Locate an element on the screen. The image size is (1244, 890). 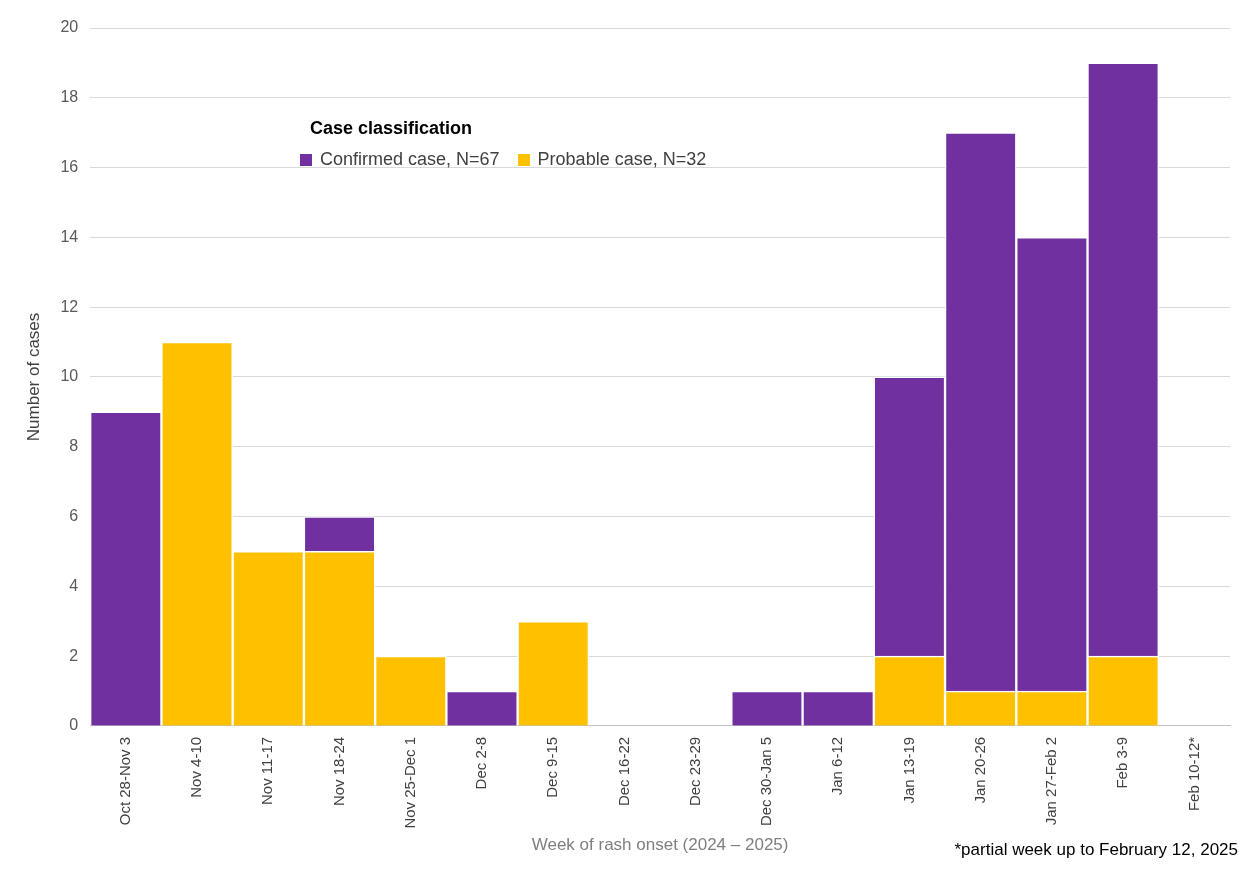
x-tick-label: Nov 25-Dec 1 is located at coordinates (409, 782).